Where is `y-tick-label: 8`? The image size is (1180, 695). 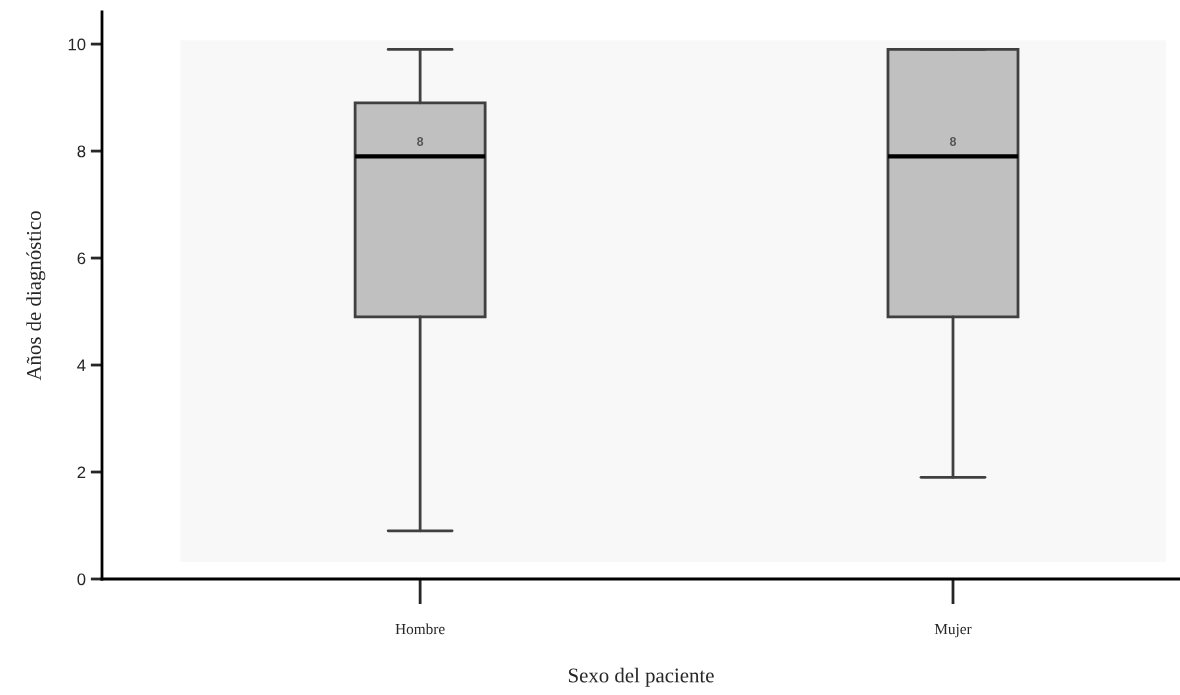
y-tick-label: 8 is located at coordinates (81, 151).